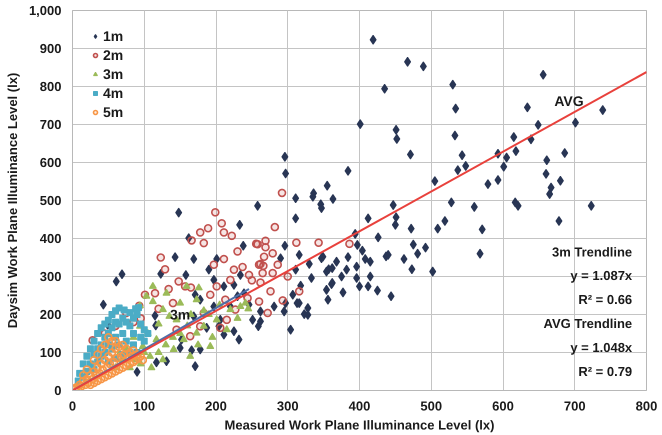  Describe the element at coordinates (51, 314) in the screenshot. I see `y-tick-label: 200` at that location.